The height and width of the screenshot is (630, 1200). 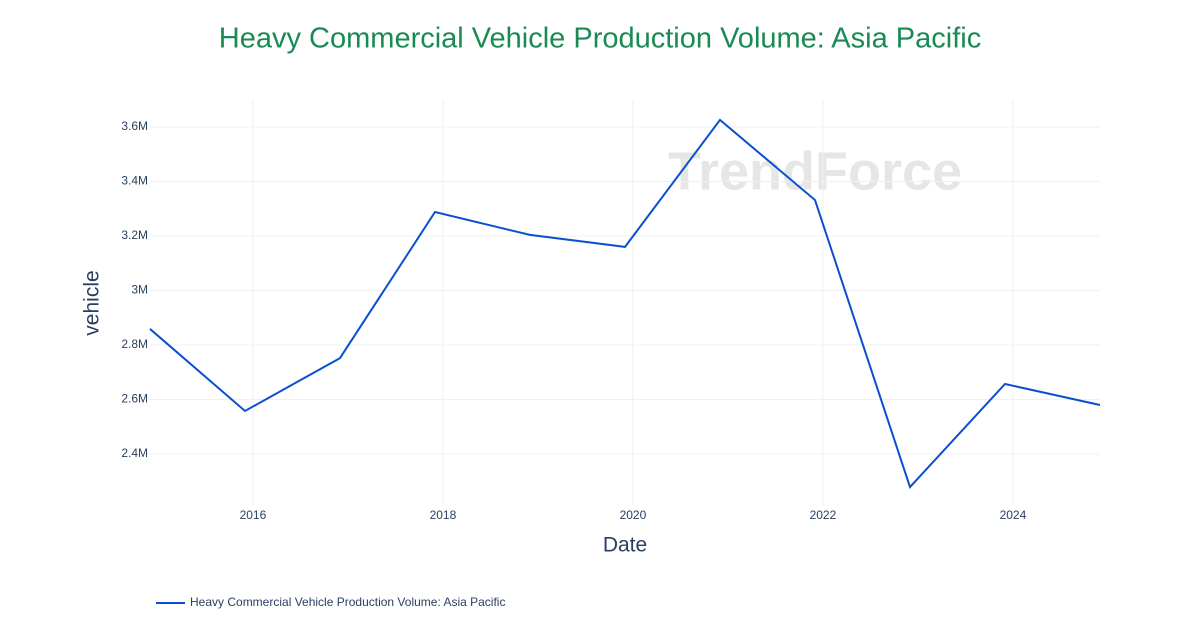 I want to click on x-axis-title: Date, so click(x=625, y=545).